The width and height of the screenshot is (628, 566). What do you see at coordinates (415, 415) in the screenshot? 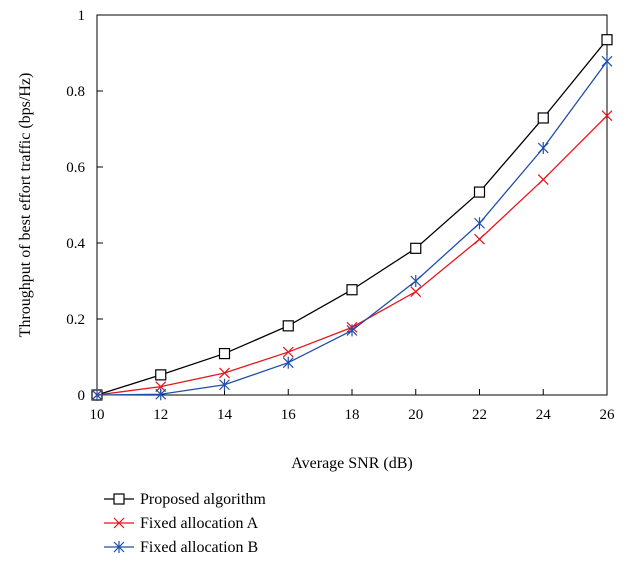
I see `x-tick-label: 20` at bounding box center [415, 415].